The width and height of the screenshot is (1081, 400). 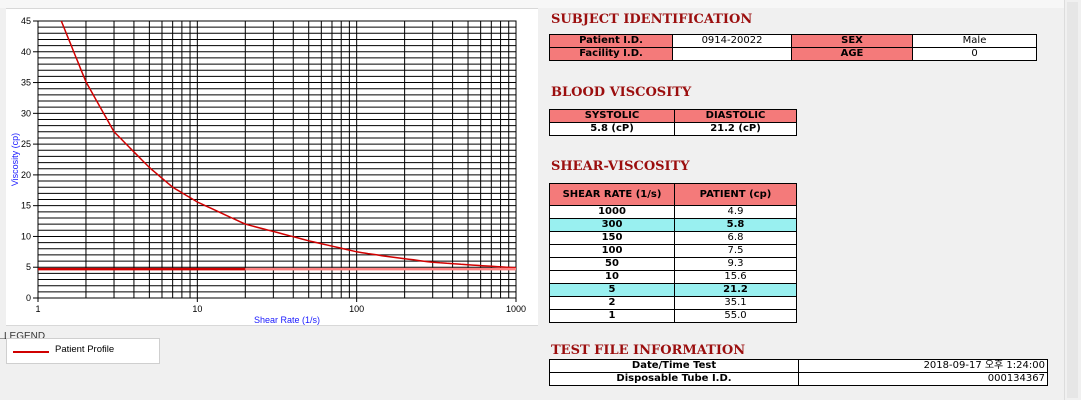 I want to click on y-tick-label: 20, so click(x=26, y=175).